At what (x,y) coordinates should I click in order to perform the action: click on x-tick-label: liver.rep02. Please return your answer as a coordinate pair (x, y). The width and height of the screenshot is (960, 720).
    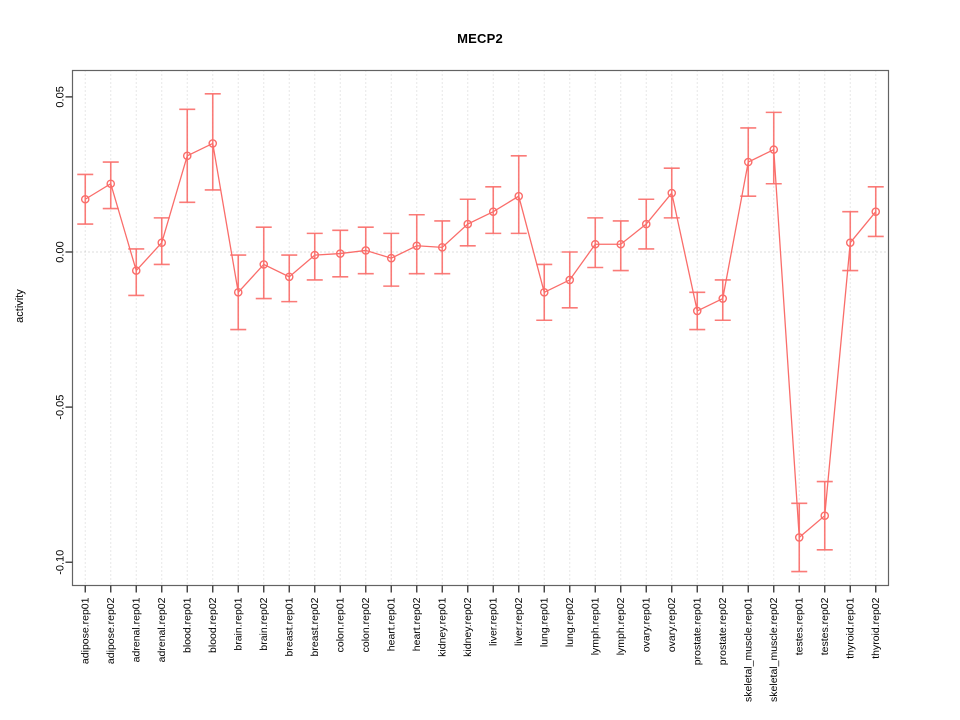
    Looking at the image, I should click on (519, 621).